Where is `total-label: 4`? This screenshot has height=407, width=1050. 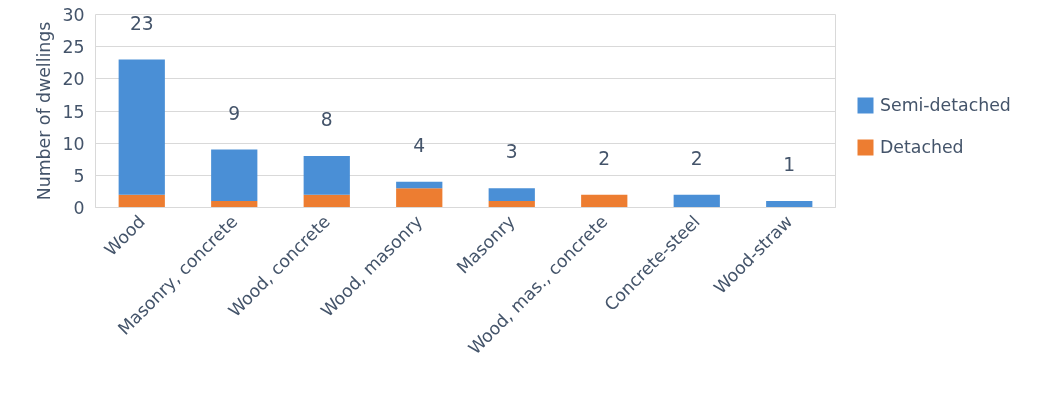
total-label: 4 is located at coordinates (419, 145).